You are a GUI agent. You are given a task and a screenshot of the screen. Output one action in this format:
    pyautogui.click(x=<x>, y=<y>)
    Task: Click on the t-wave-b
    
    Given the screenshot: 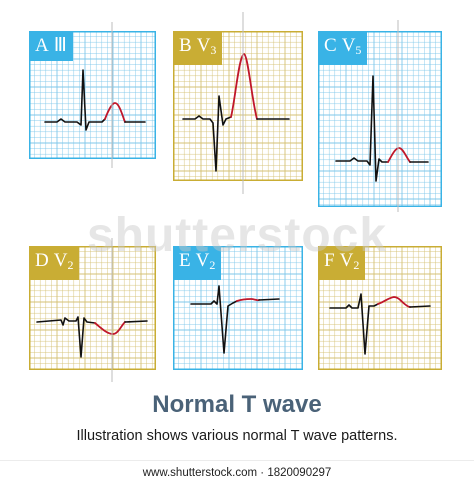 What is the action you would take?
    pyautogui.click(x=244, y=86)
    